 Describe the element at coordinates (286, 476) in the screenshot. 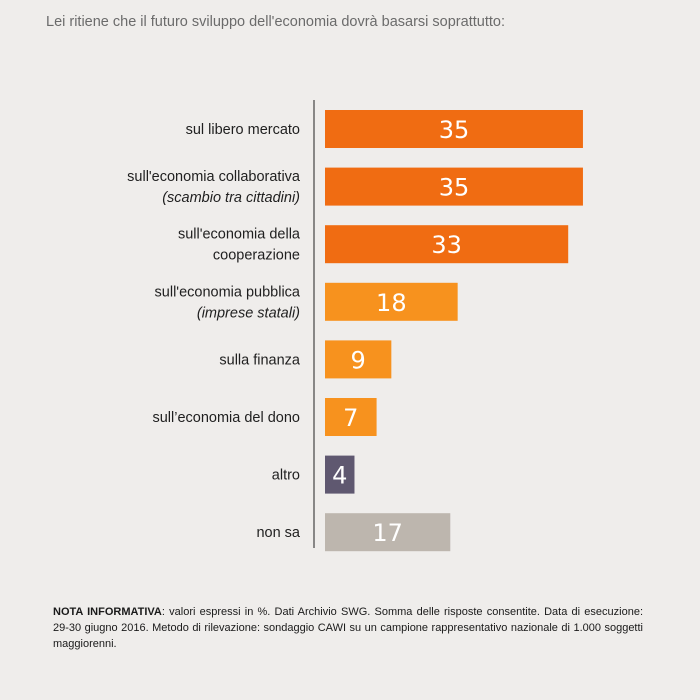

I see `category-label: altro` at that location.